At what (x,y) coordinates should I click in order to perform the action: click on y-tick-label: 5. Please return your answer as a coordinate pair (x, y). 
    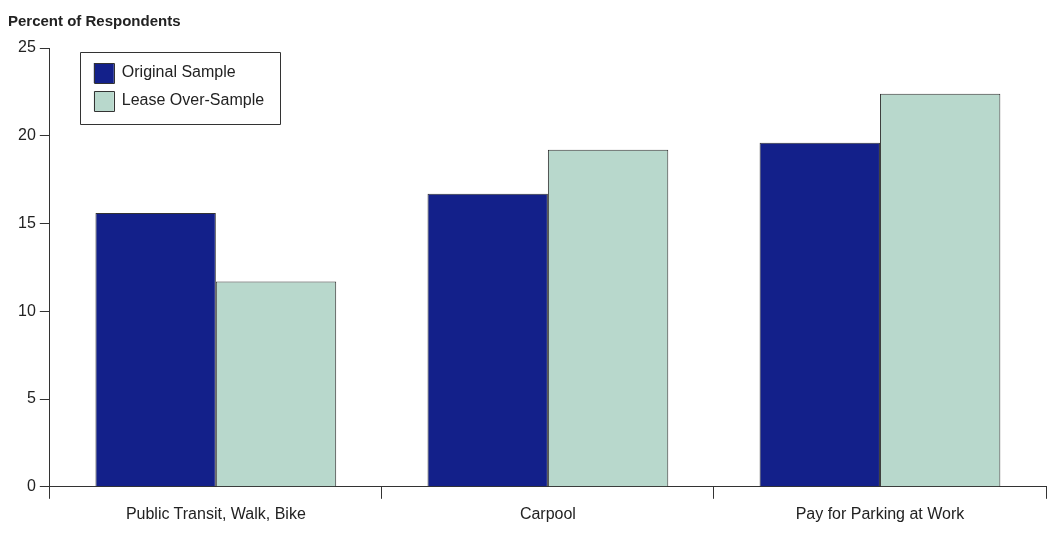
    Looking at the image, I should click on (31, 398).